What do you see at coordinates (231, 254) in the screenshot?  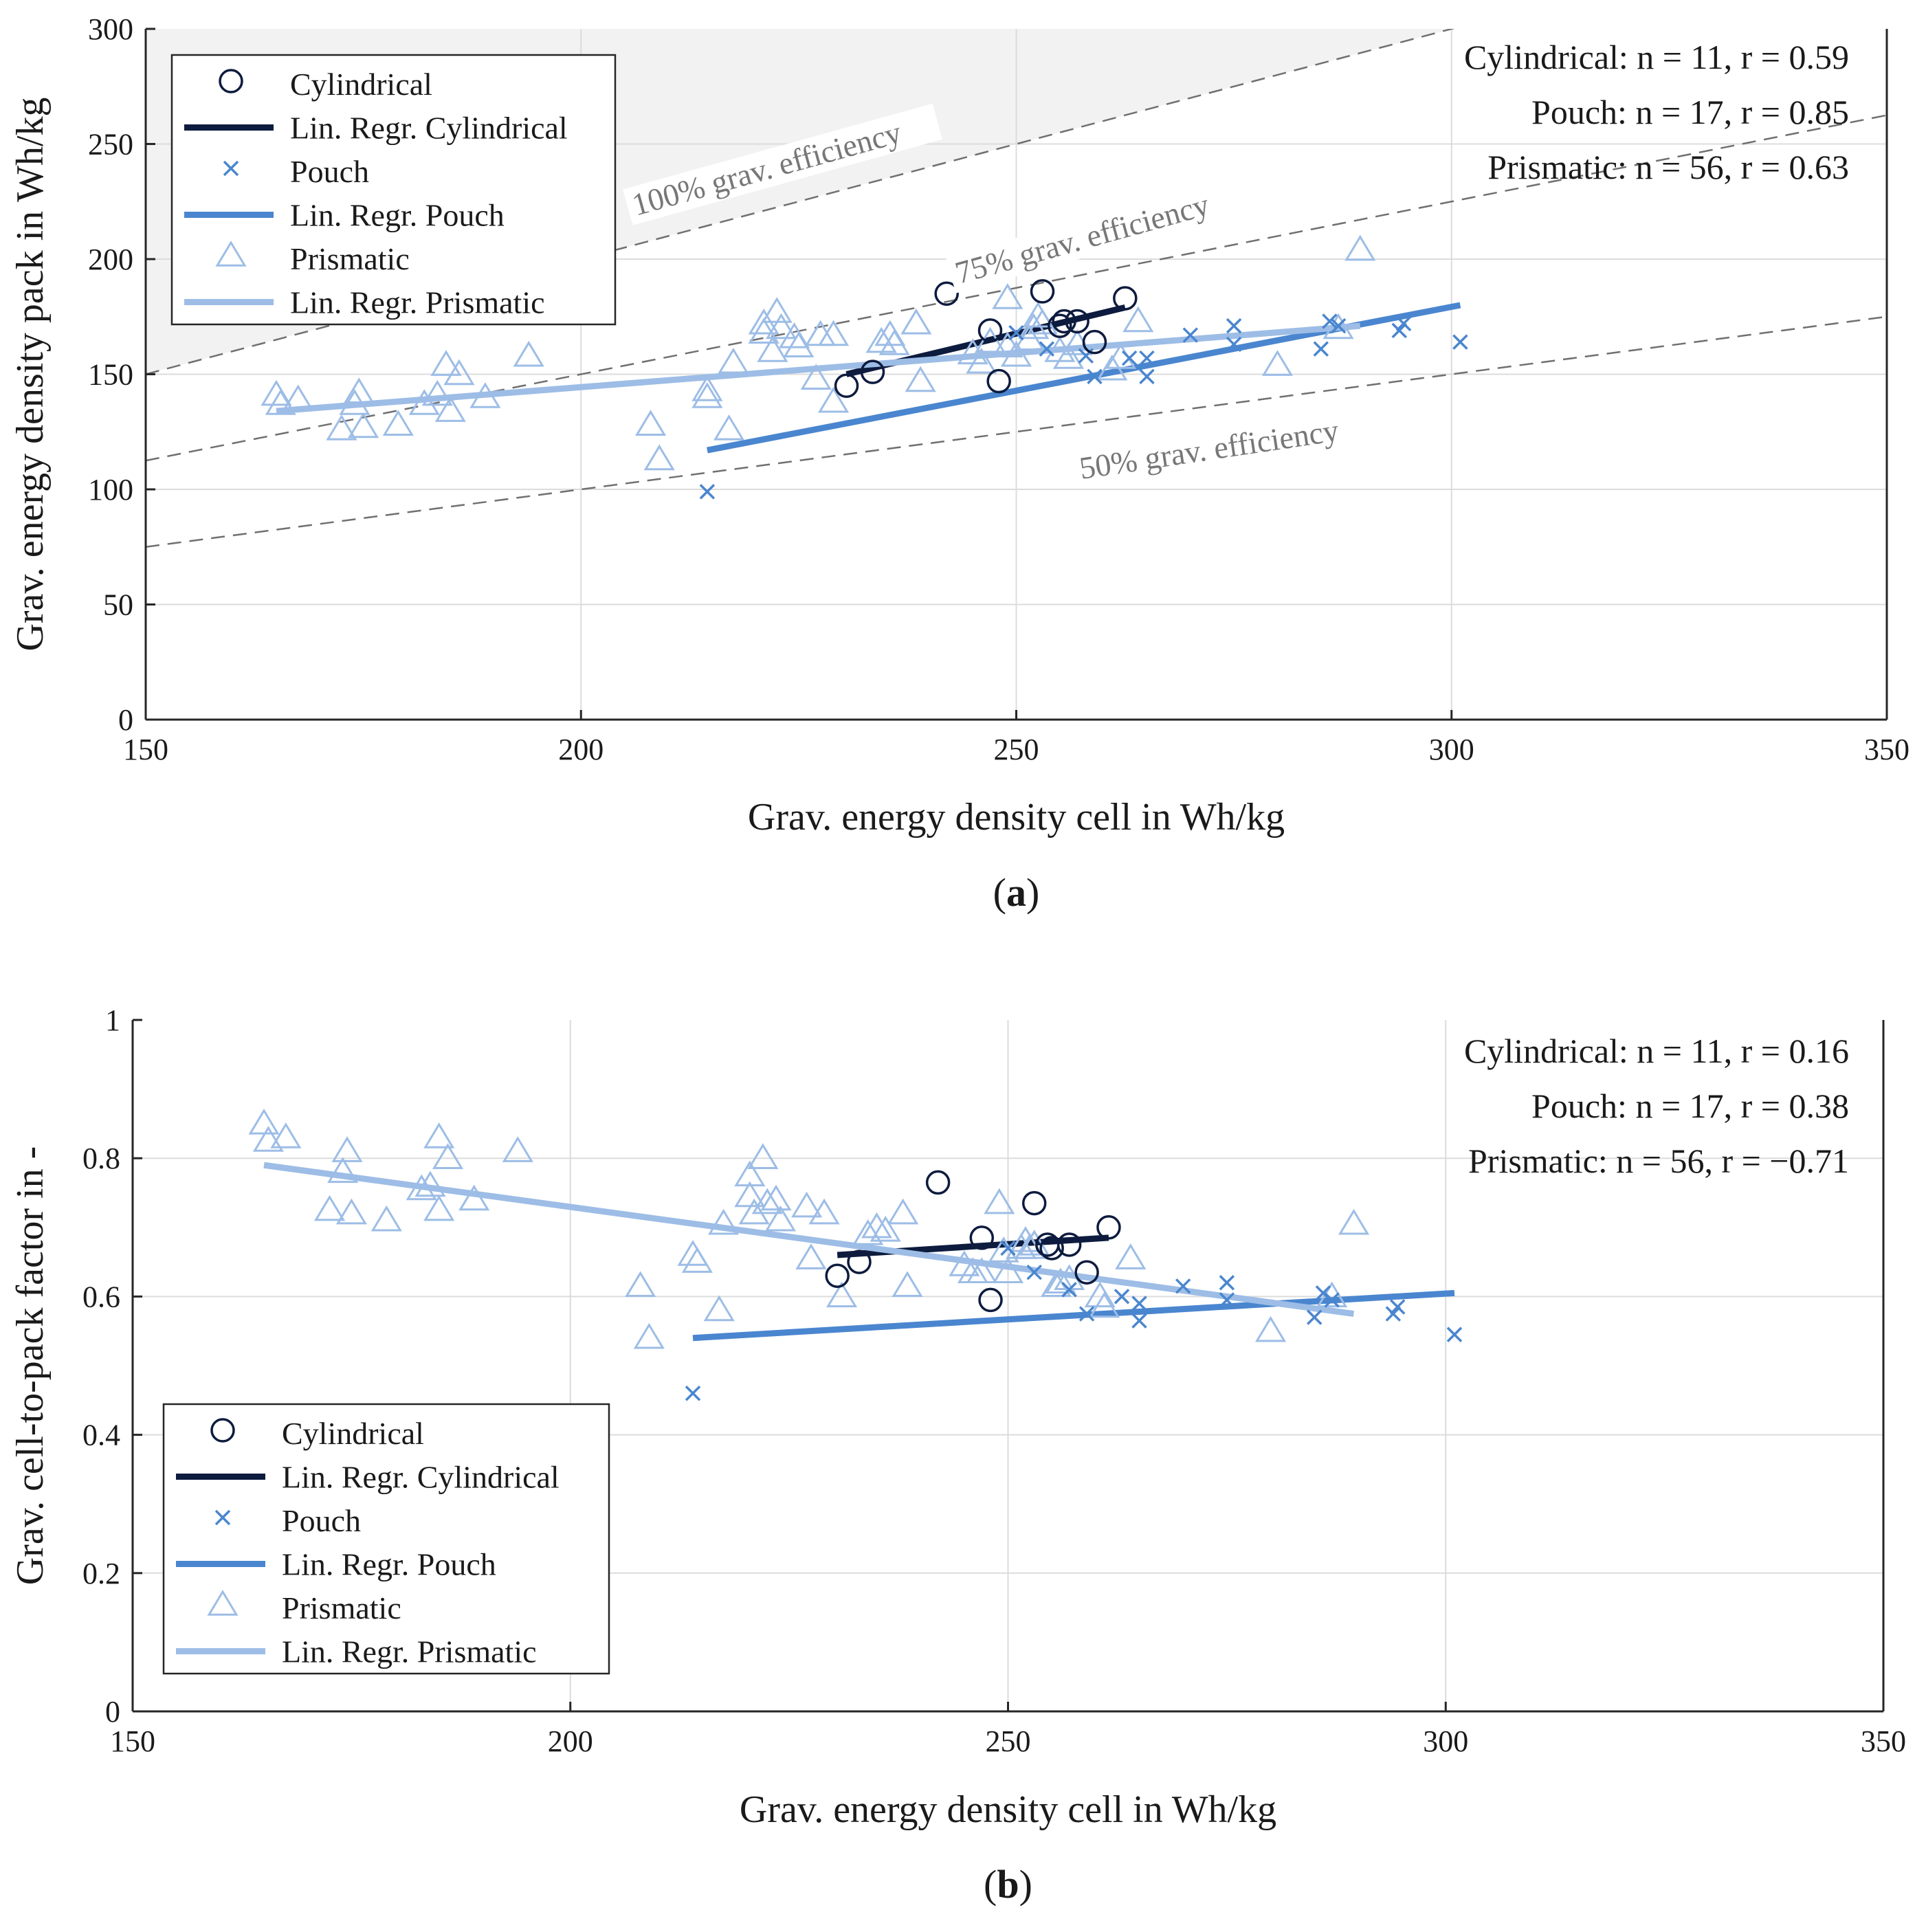 I see `panel-a-legend-marker-prismatic` at bounding box center [231, 254].